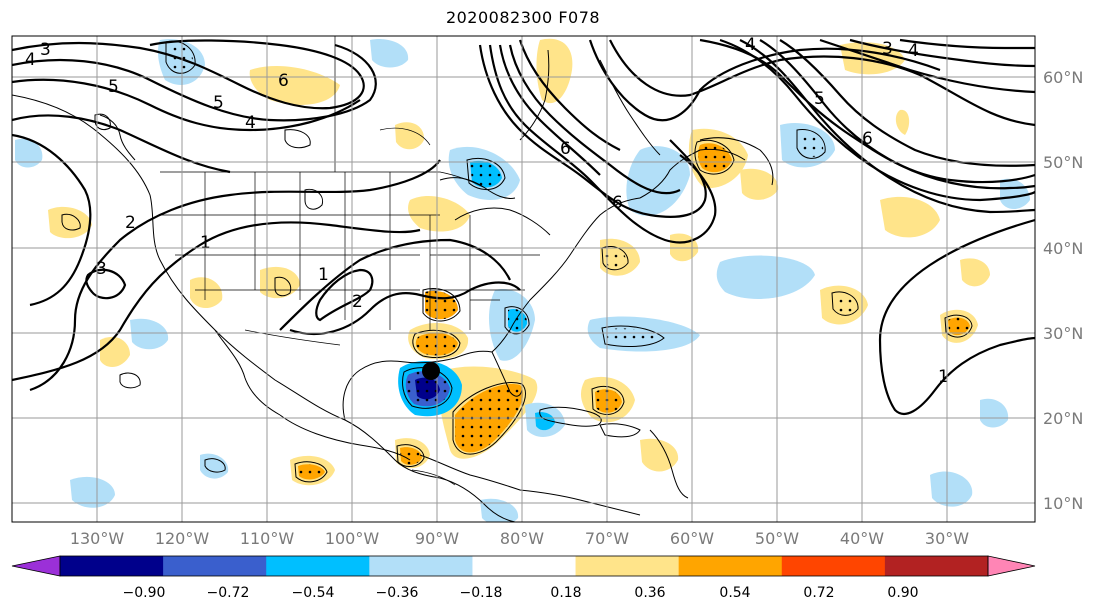 The image size is (1105, 613). Describe the element at coordinates (565, 593) in the screenshot. I see `colorbar-tick: 0.18` at that location.